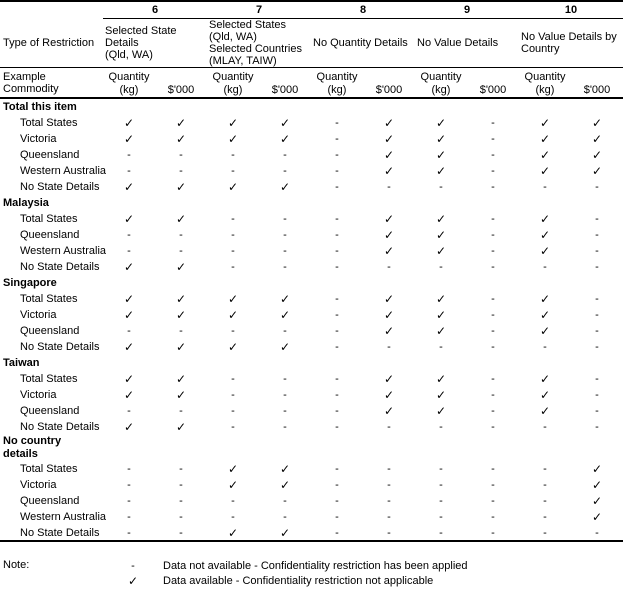 The image size is (627, 589). What do you see at coordinates (133, 566) in the screenshot?
I see `dash-symbol: -` at bounding box center [133, 566].